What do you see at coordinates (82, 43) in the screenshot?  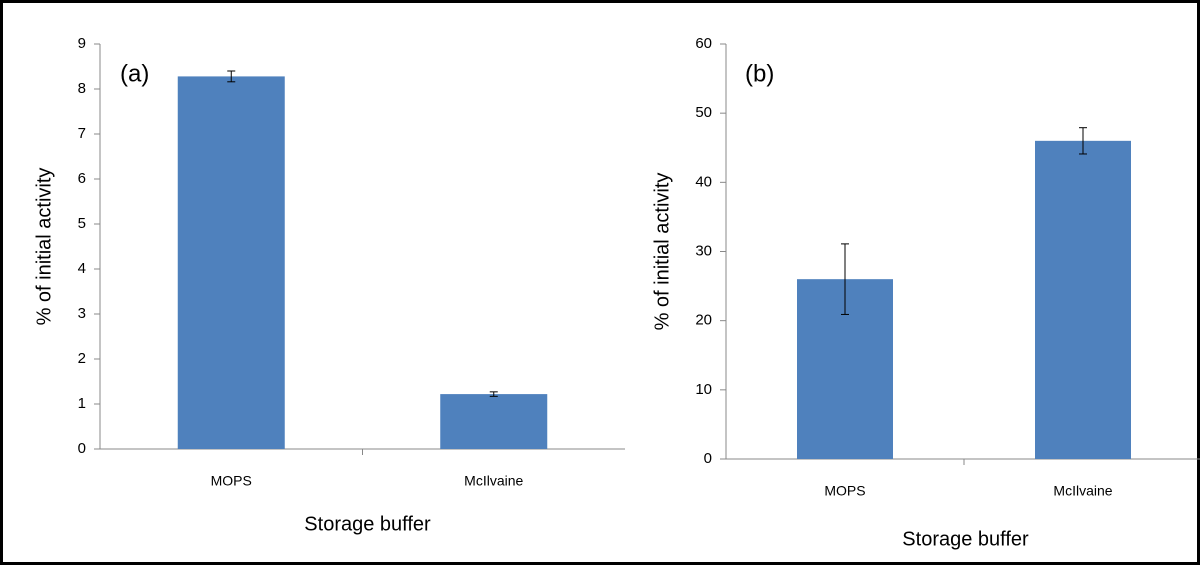 I see `y-tick-label: 9` at bounding box center [82, 43].